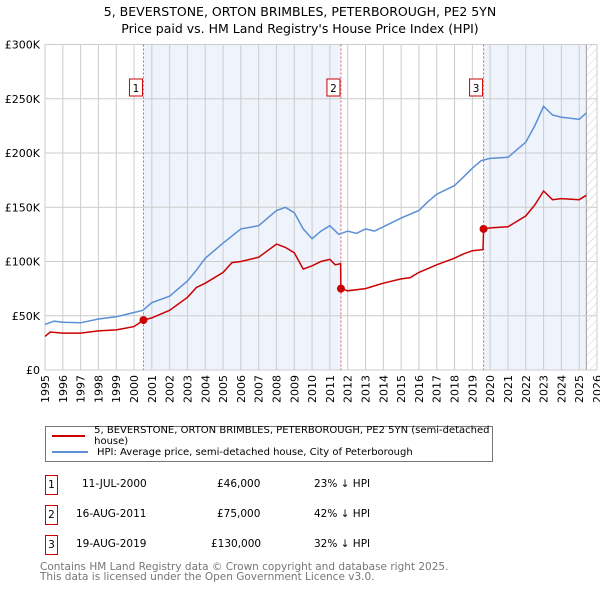 The height and width of the screenshot is (590, 600). I want to click on x-tick-label: 2002, so click(170, 389).